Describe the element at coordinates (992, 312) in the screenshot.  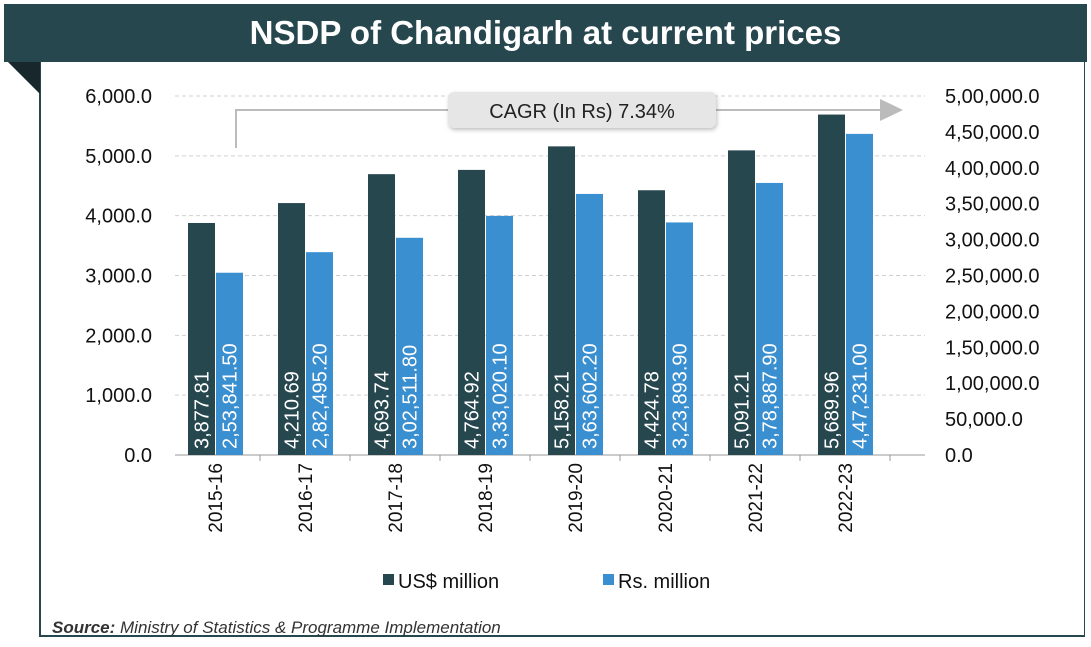
I see `y-right-tick-label: 2,00,000.0` at that location.